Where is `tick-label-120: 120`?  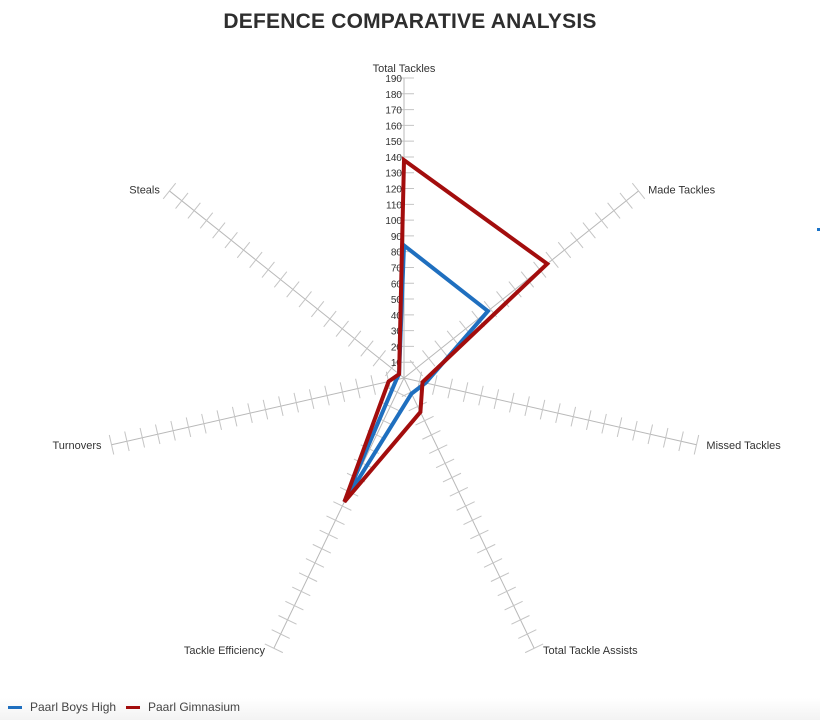 tick-label-120: 120 is located at coordinates (393, 190).